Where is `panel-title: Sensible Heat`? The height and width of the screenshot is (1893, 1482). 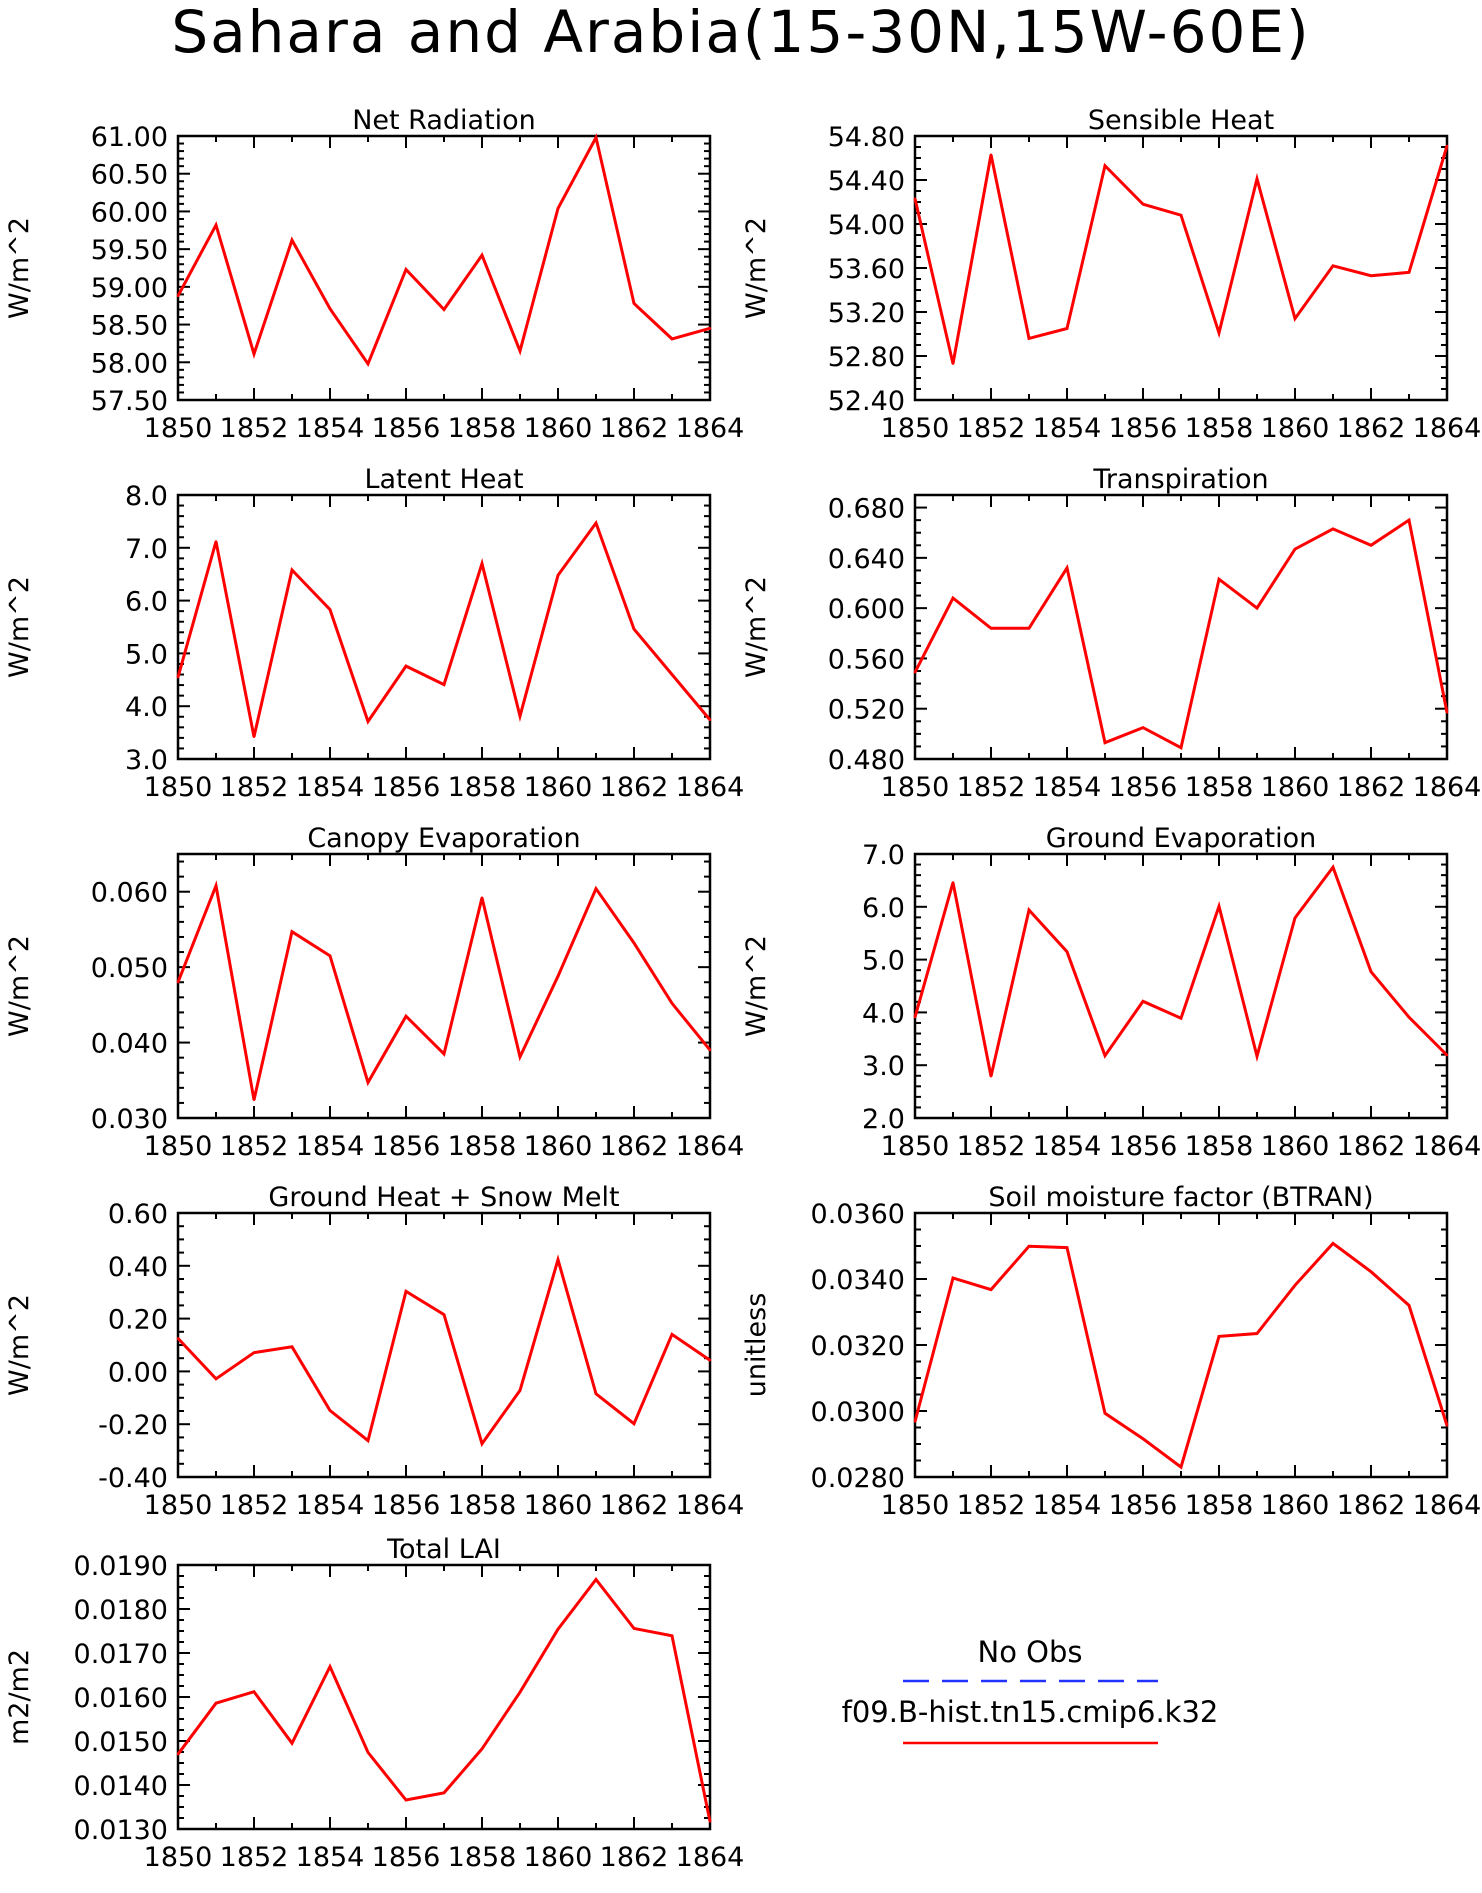
panel-title: Sensible Heat is located at coordinates (1181, 120).